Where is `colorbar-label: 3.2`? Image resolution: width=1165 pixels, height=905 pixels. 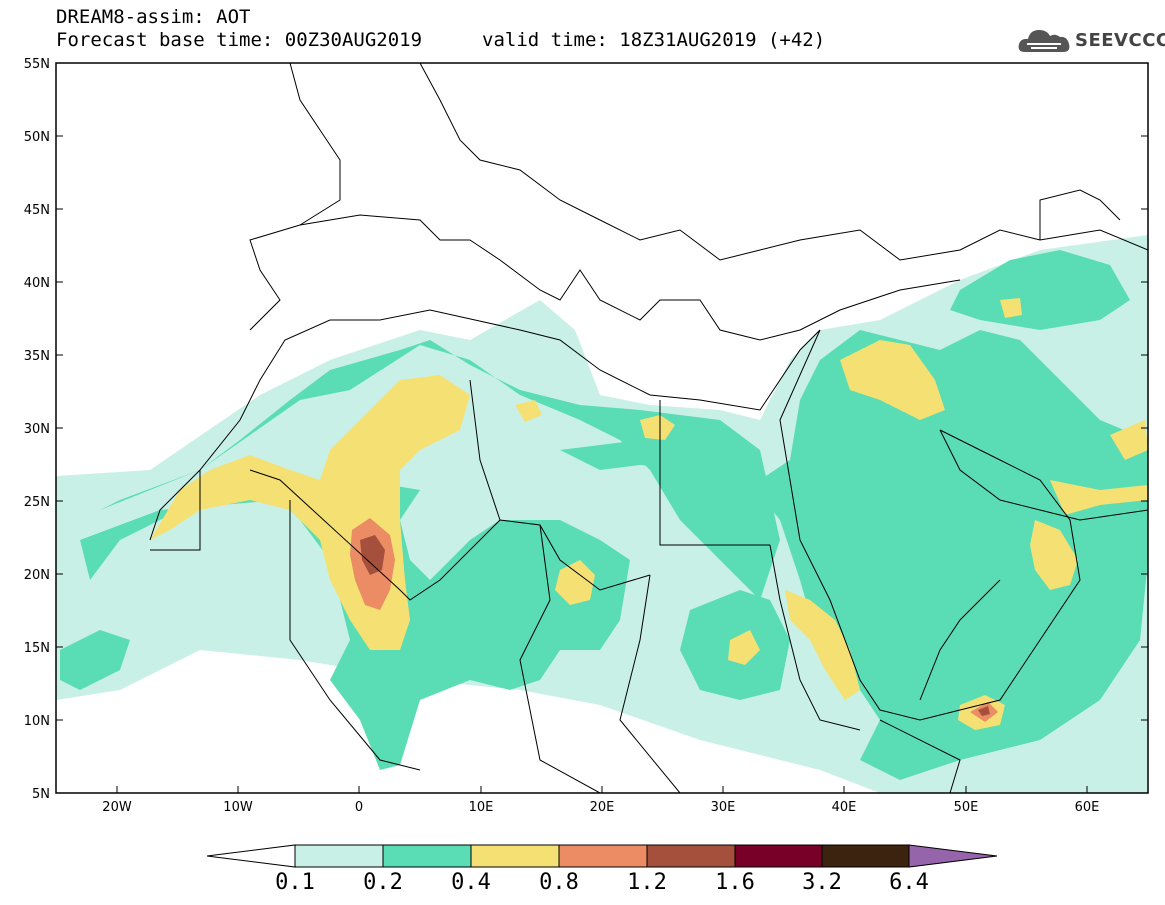 colorbar-label: 3.2 is located at coordinates (822, 882).